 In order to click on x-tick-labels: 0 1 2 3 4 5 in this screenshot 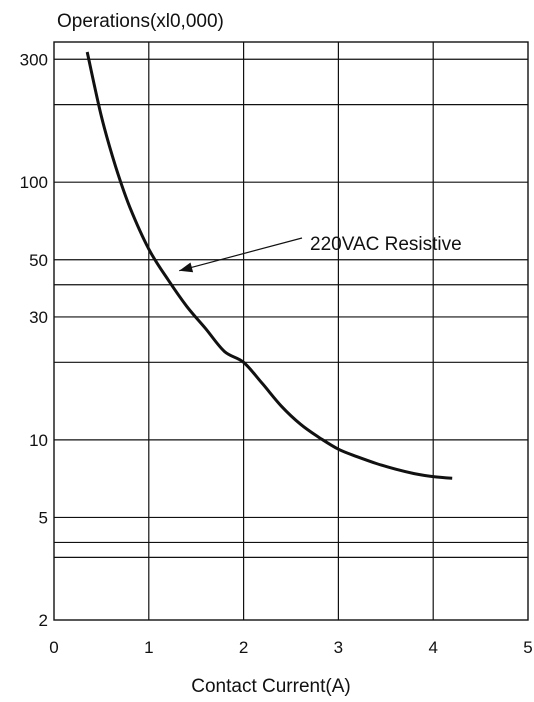, I will do `click(290, 647)`.